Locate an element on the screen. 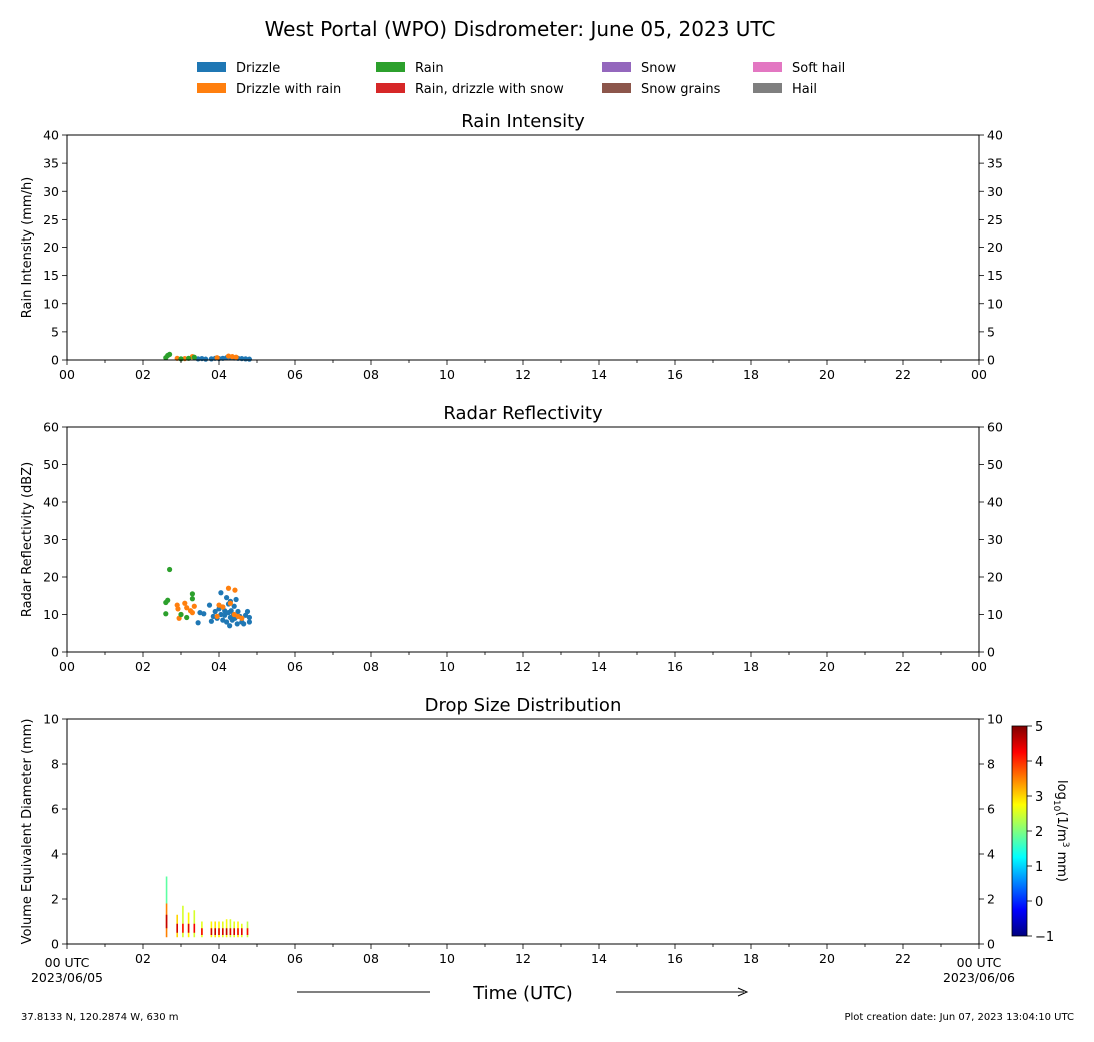 This screenshot has width=1094, height=1042. y-tick-label: 20 is located at coordinates (51, 577).